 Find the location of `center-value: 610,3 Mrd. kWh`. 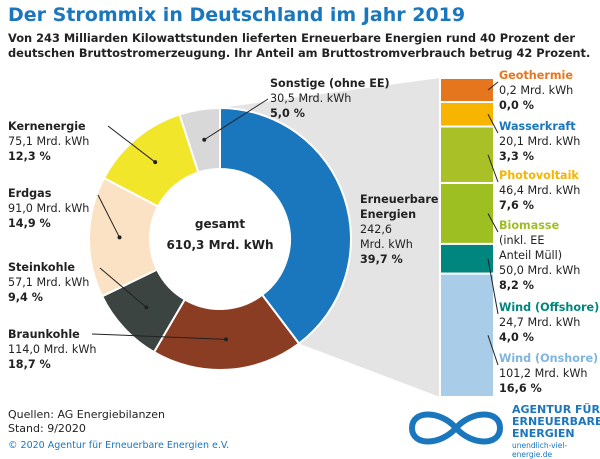

center-value: 610,3 Mrd. kWh is located at coordinates (219, 245).